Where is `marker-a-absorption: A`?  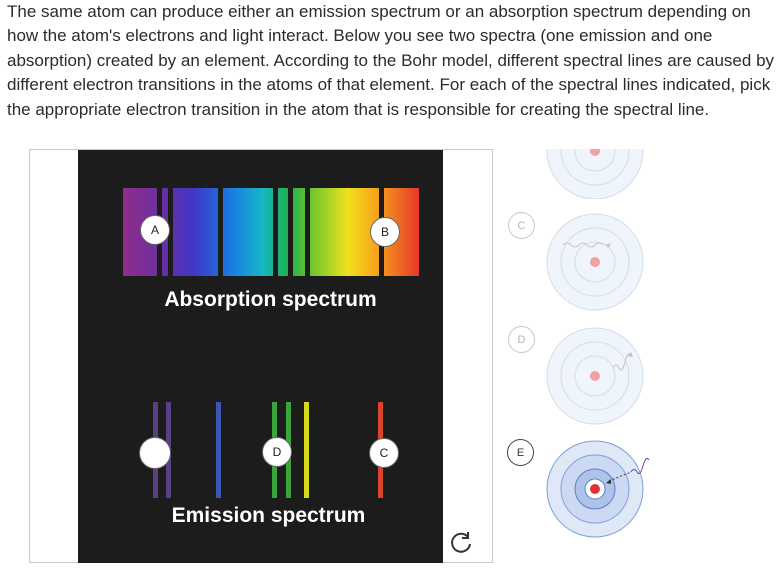
marker-a-absorption: A is located at coordinates (155, 230).